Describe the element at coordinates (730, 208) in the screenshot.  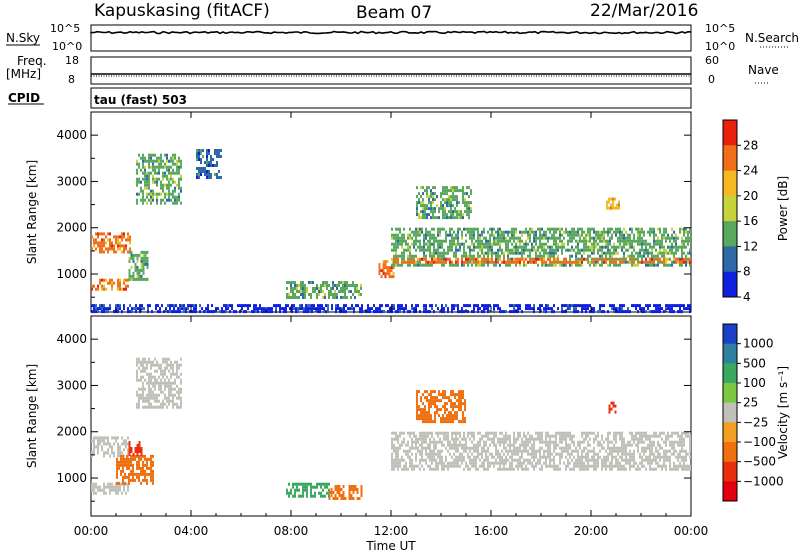
I see `colorbar-frame` at that location.